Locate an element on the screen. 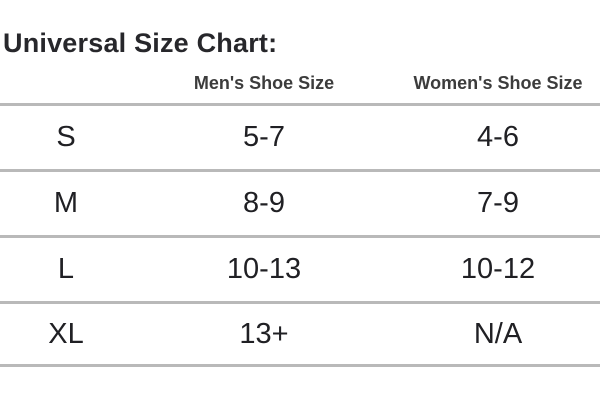 This screenshot has width=600, height=400. mens-cell: 10-13 is located at coordinates (264, 269).